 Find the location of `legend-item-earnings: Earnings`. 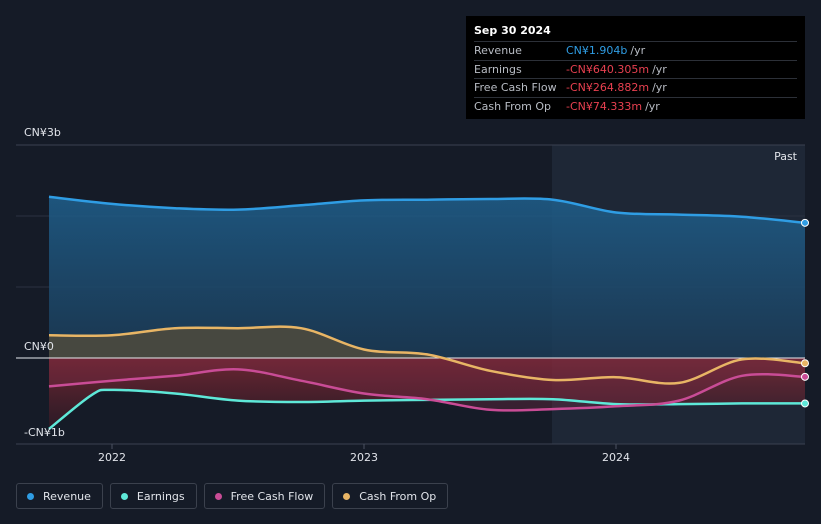

legend-item-earnings: Earnings is located at coordinates (153, 496).